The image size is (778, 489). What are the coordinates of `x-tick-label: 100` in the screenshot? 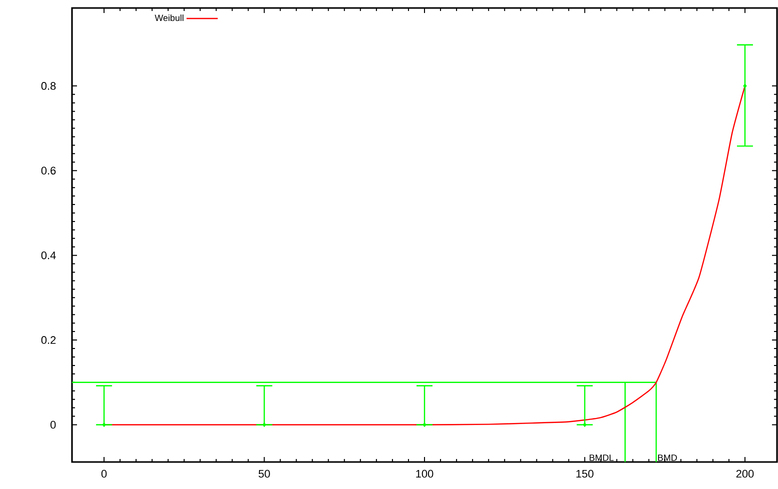 It's located at (425, 474).